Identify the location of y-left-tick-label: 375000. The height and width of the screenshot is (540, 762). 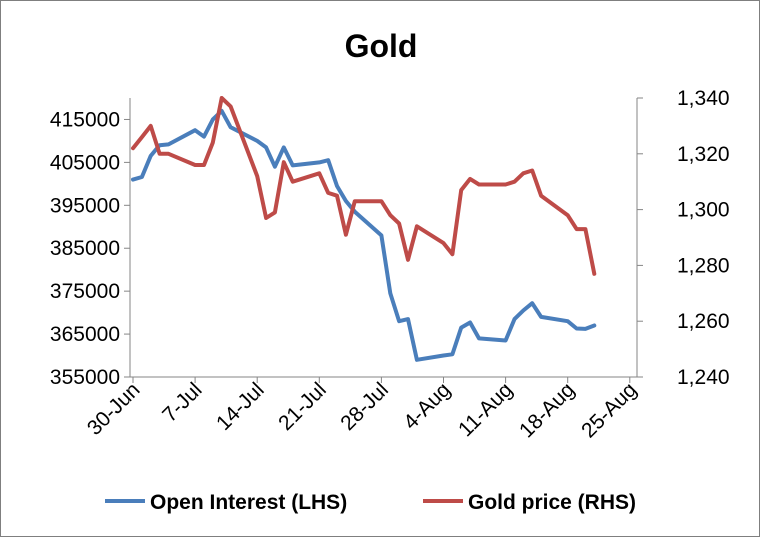
(85, 291).